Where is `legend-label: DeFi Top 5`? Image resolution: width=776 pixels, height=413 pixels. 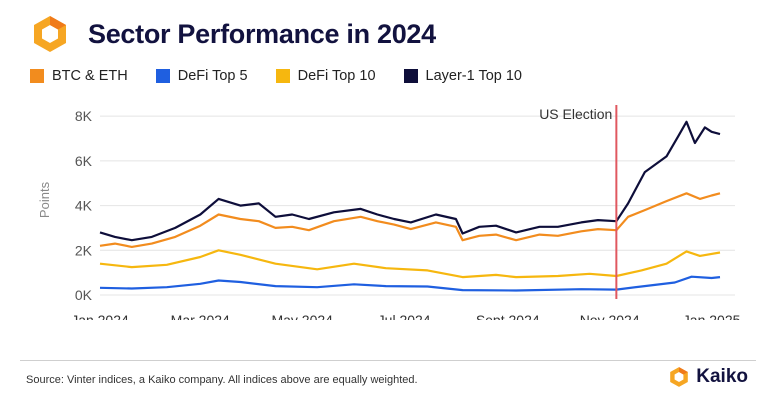 legend-label: DeFi Top 5 is located at coordinates (212, 76).